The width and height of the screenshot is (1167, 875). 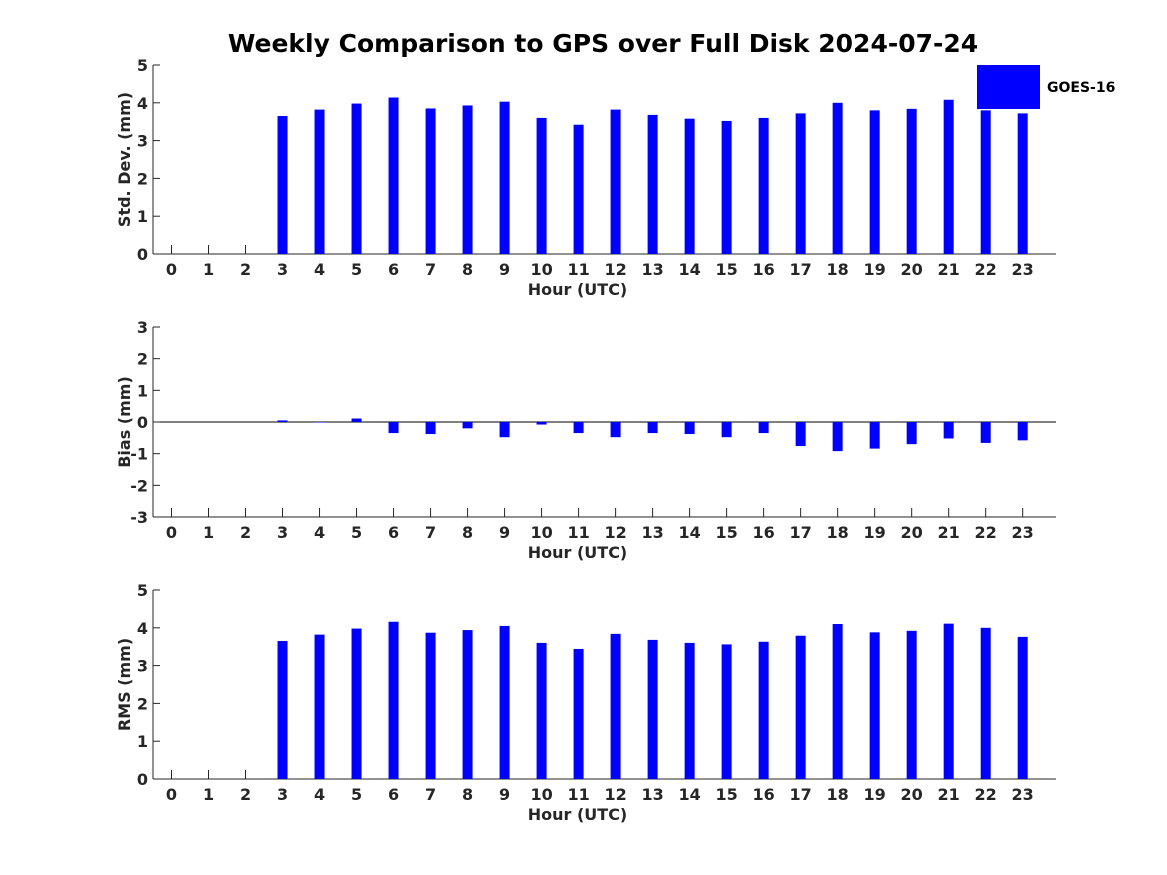 I want to click on x-tick-label: 17, so click(x=801, y=794).